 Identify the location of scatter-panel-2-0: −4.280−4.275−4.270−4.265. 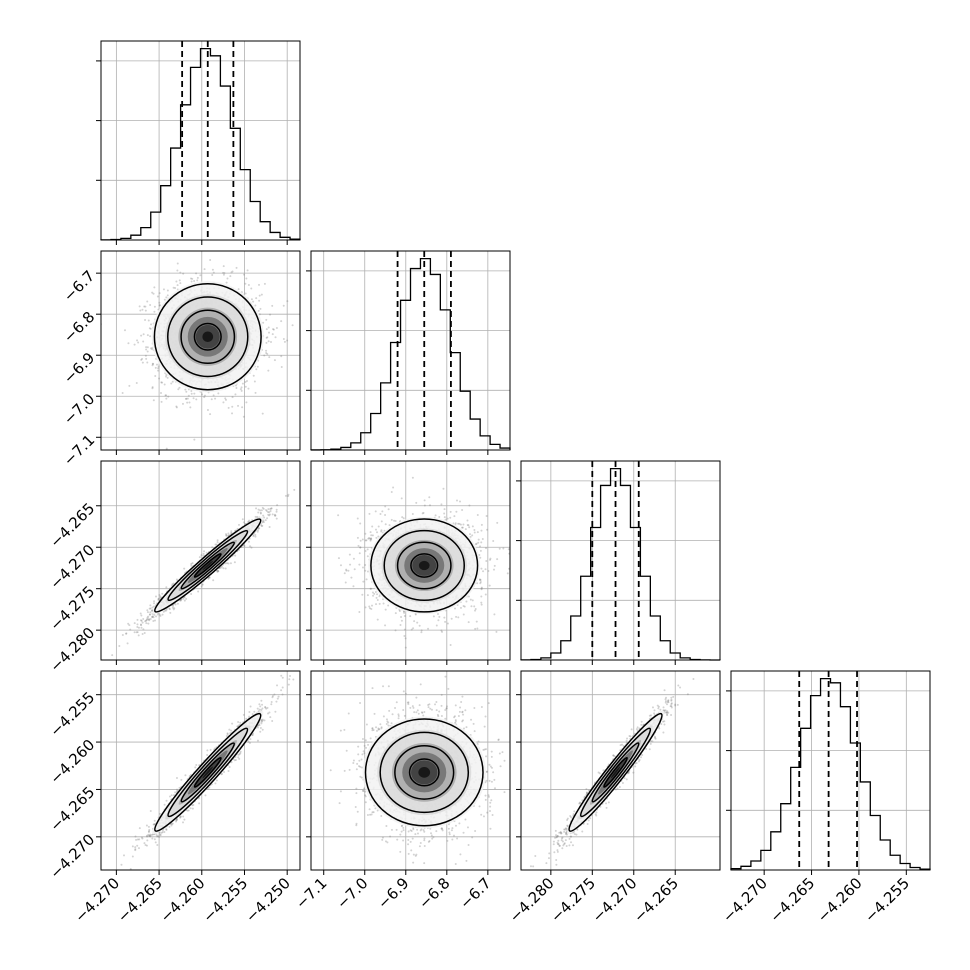
(173, 568).